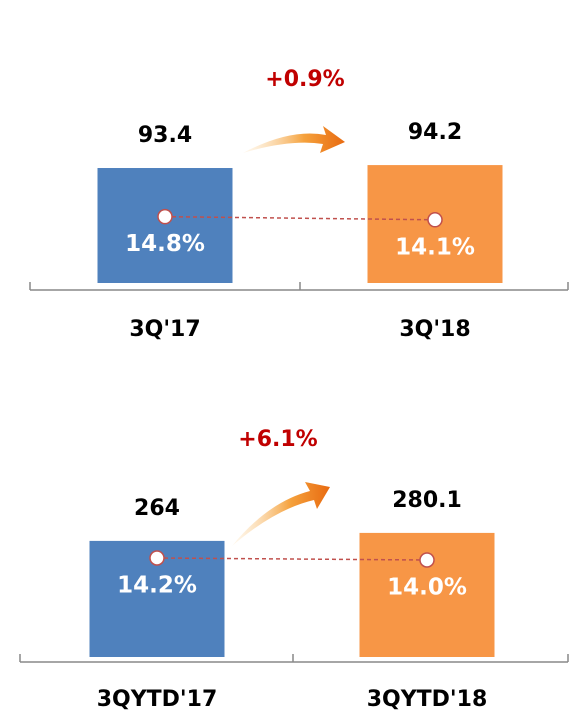  What do you see at coordinates (427, 699) in the screenshot?
I see `x-tick-label: 3QYTD'18` at bounding box center [427, 699].